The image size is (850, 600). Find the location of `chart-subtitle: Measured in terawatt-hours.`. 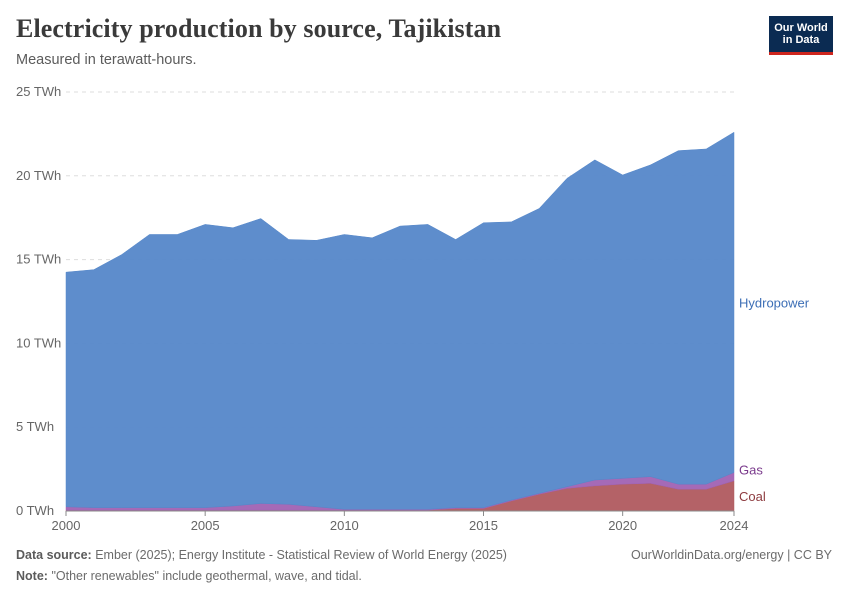

chart-subtitle: Measured in terawatt-hours. is located at coordinates (106, 60).